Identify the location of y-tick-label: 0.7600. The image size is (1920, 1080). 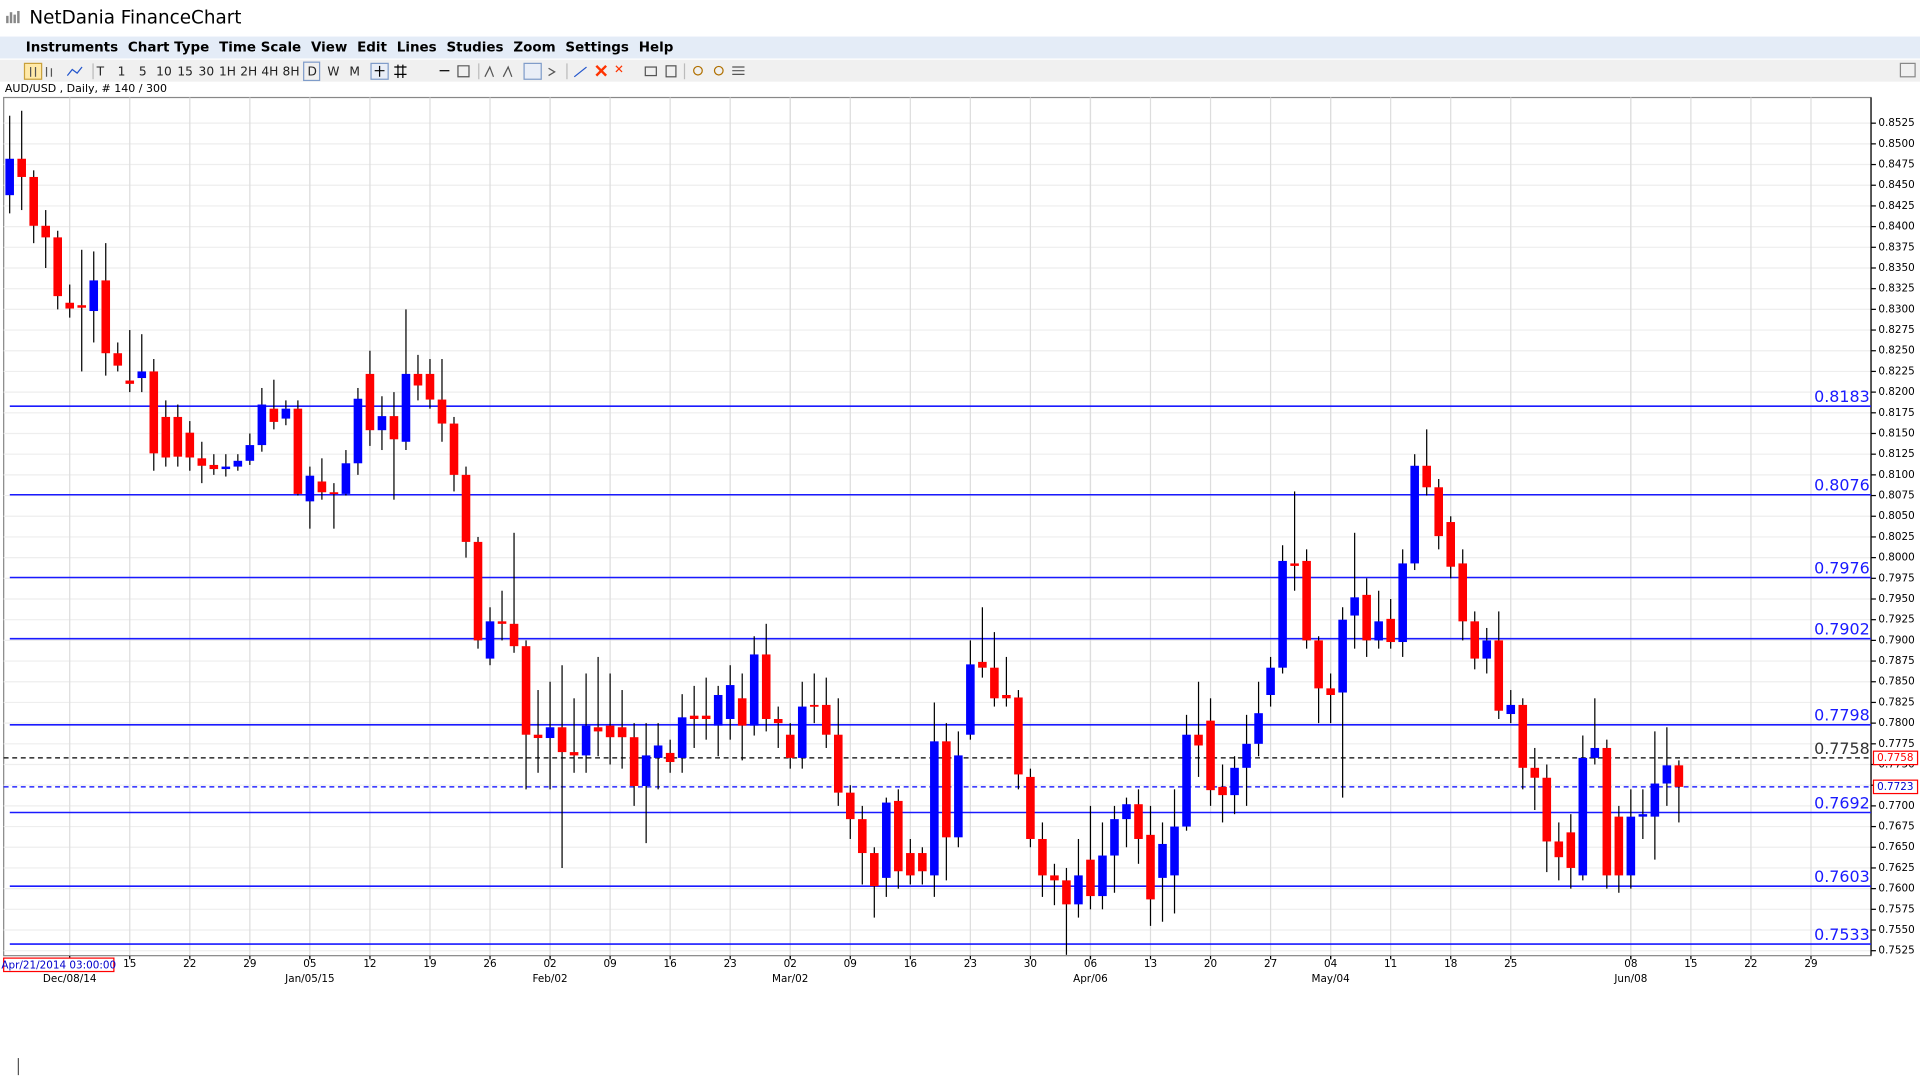
(1896, 889).